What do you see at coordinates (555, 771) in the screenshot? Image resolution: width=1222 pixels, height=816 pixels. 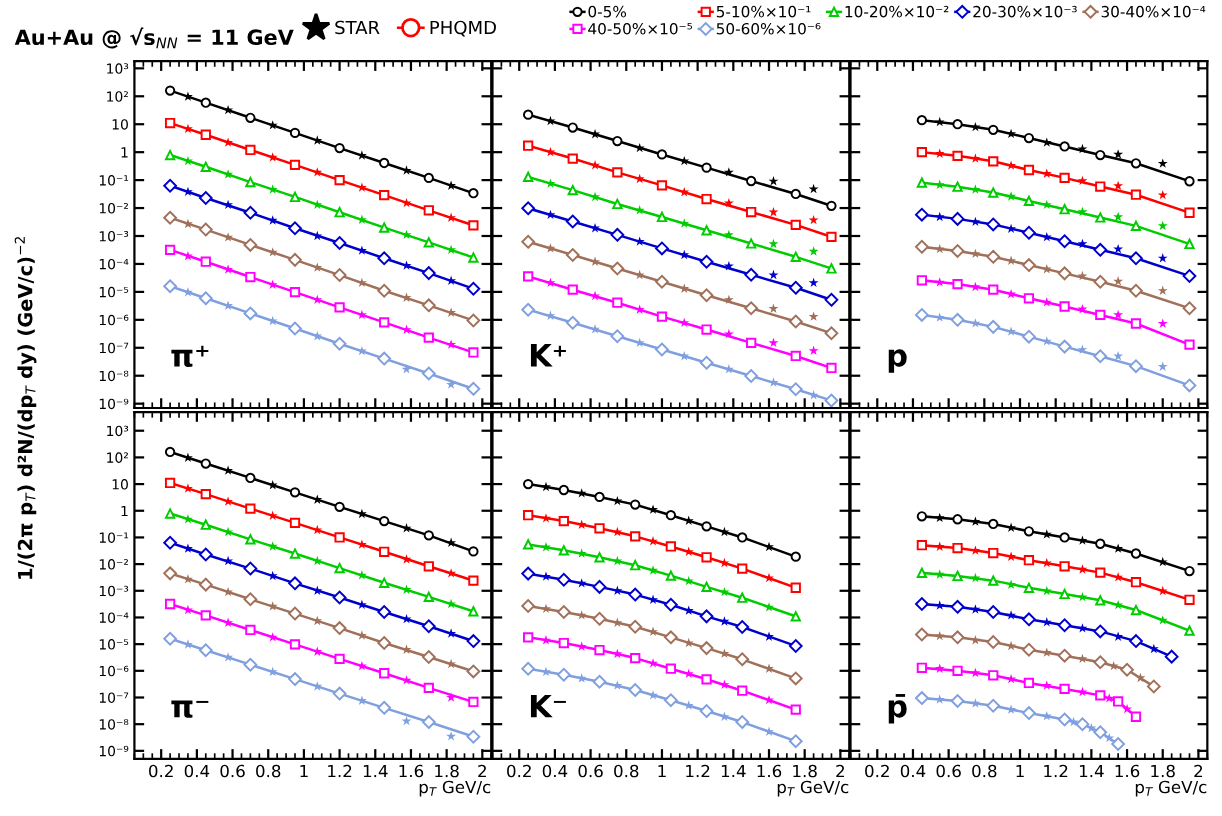 I see `x-tick-label: 0.4` at bounding box center [555, 771].